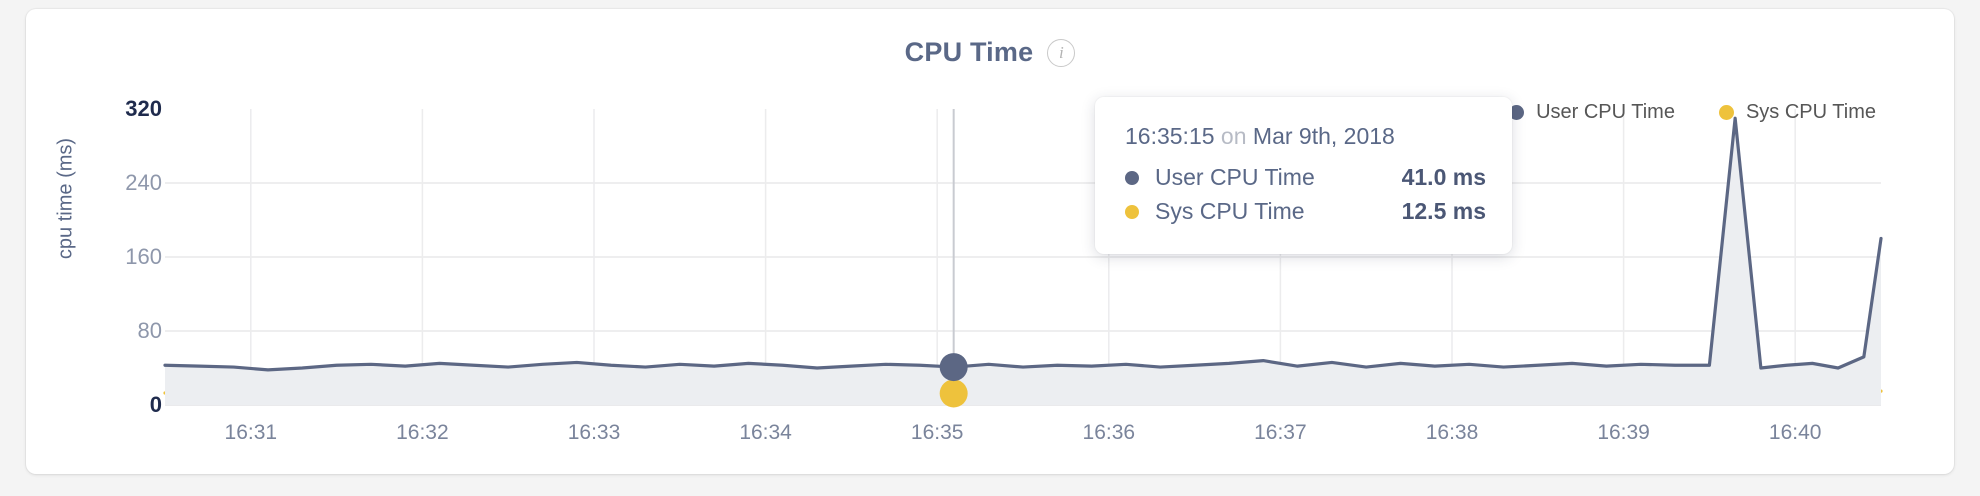 This screenshot has width=1980, height=496. What do you see at coordinates (422, 432) in the screenshot?
I see `x-tick-16-32: 16:32` at bounding box center [422, 432].